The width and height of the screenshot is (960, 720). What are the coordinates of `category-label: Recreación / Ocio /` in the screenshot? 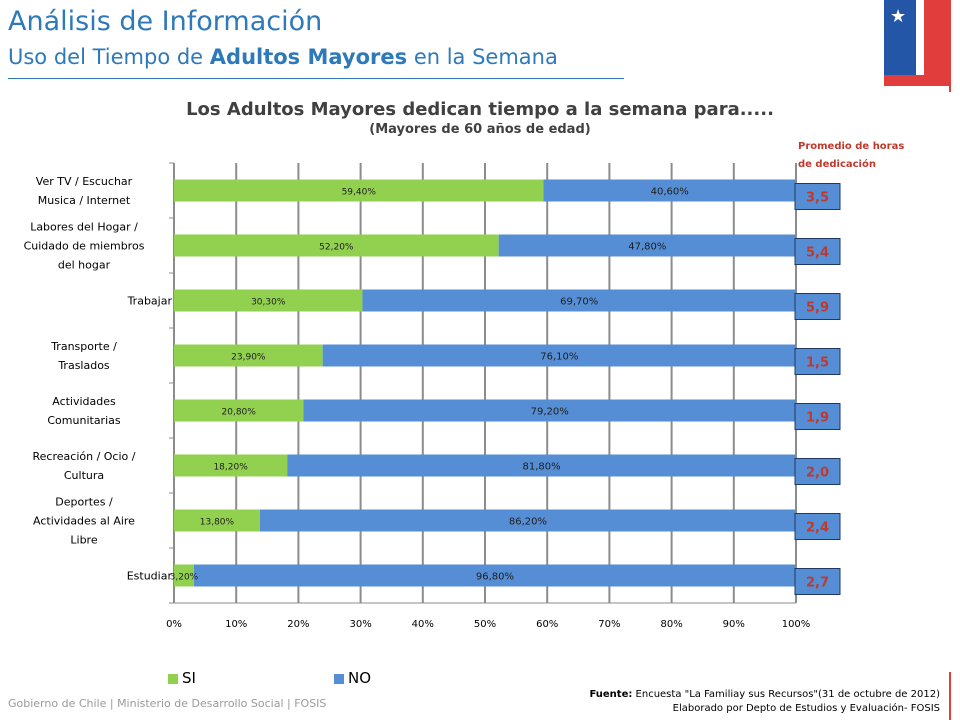 It's located at (84, 456).